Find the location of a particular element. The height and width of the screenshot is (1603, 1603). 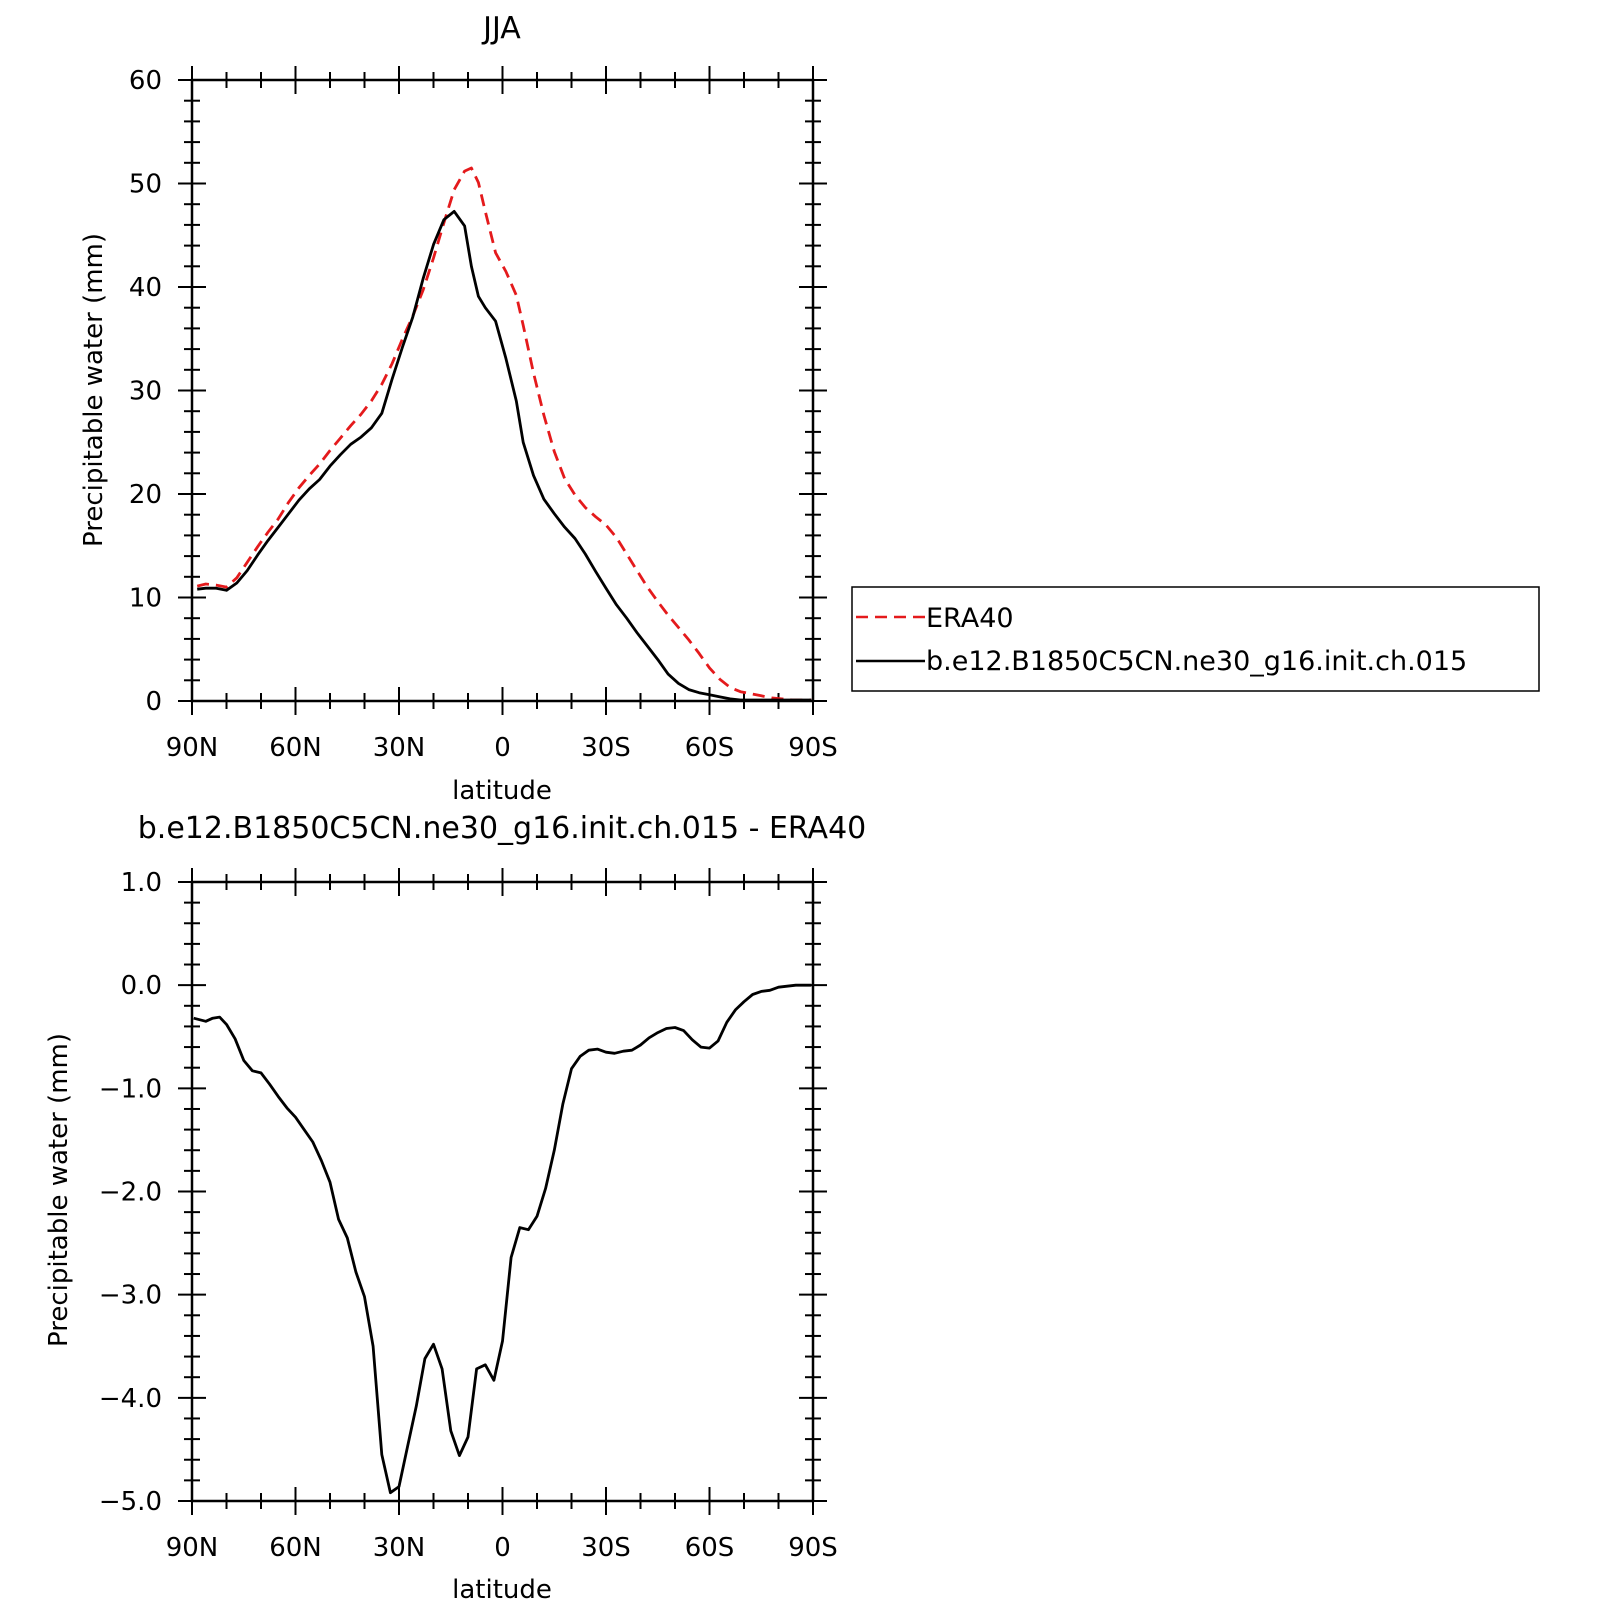

legend-label-model: b.e12.B1850C5CN.ne30_g16.init.ch.015 is located at coordinates (1196, 661).